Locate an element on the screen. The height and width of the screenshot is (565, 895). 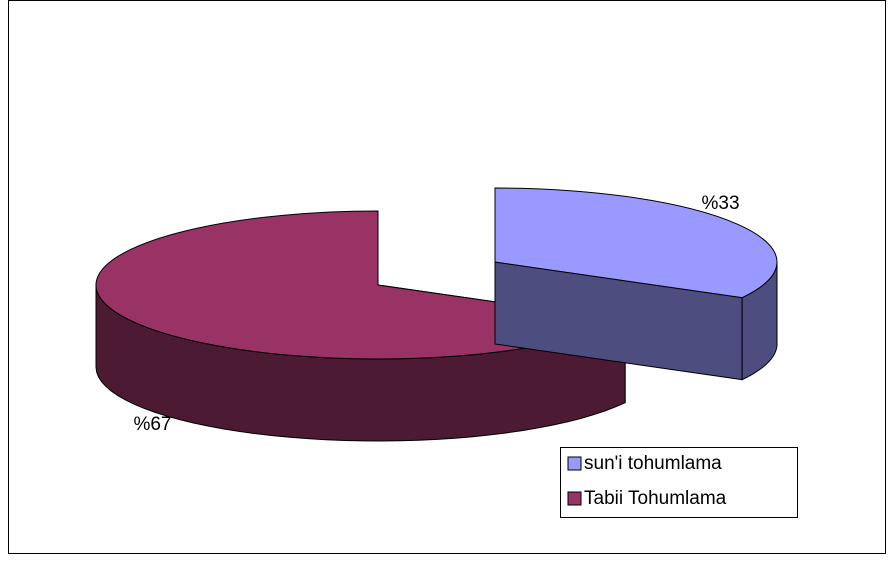
data-label: %33 is located at coordinates (720, 203).